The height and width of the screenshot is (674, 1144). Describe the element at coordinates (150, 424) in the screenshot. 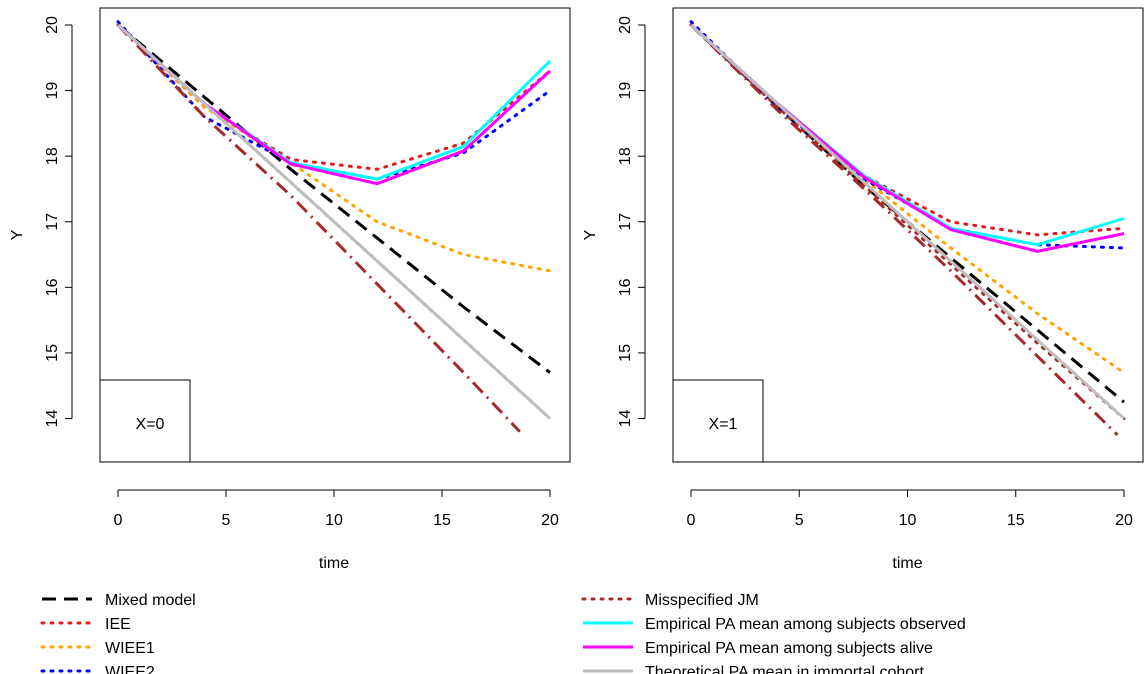

I see `panel-label: X=0` at that location.